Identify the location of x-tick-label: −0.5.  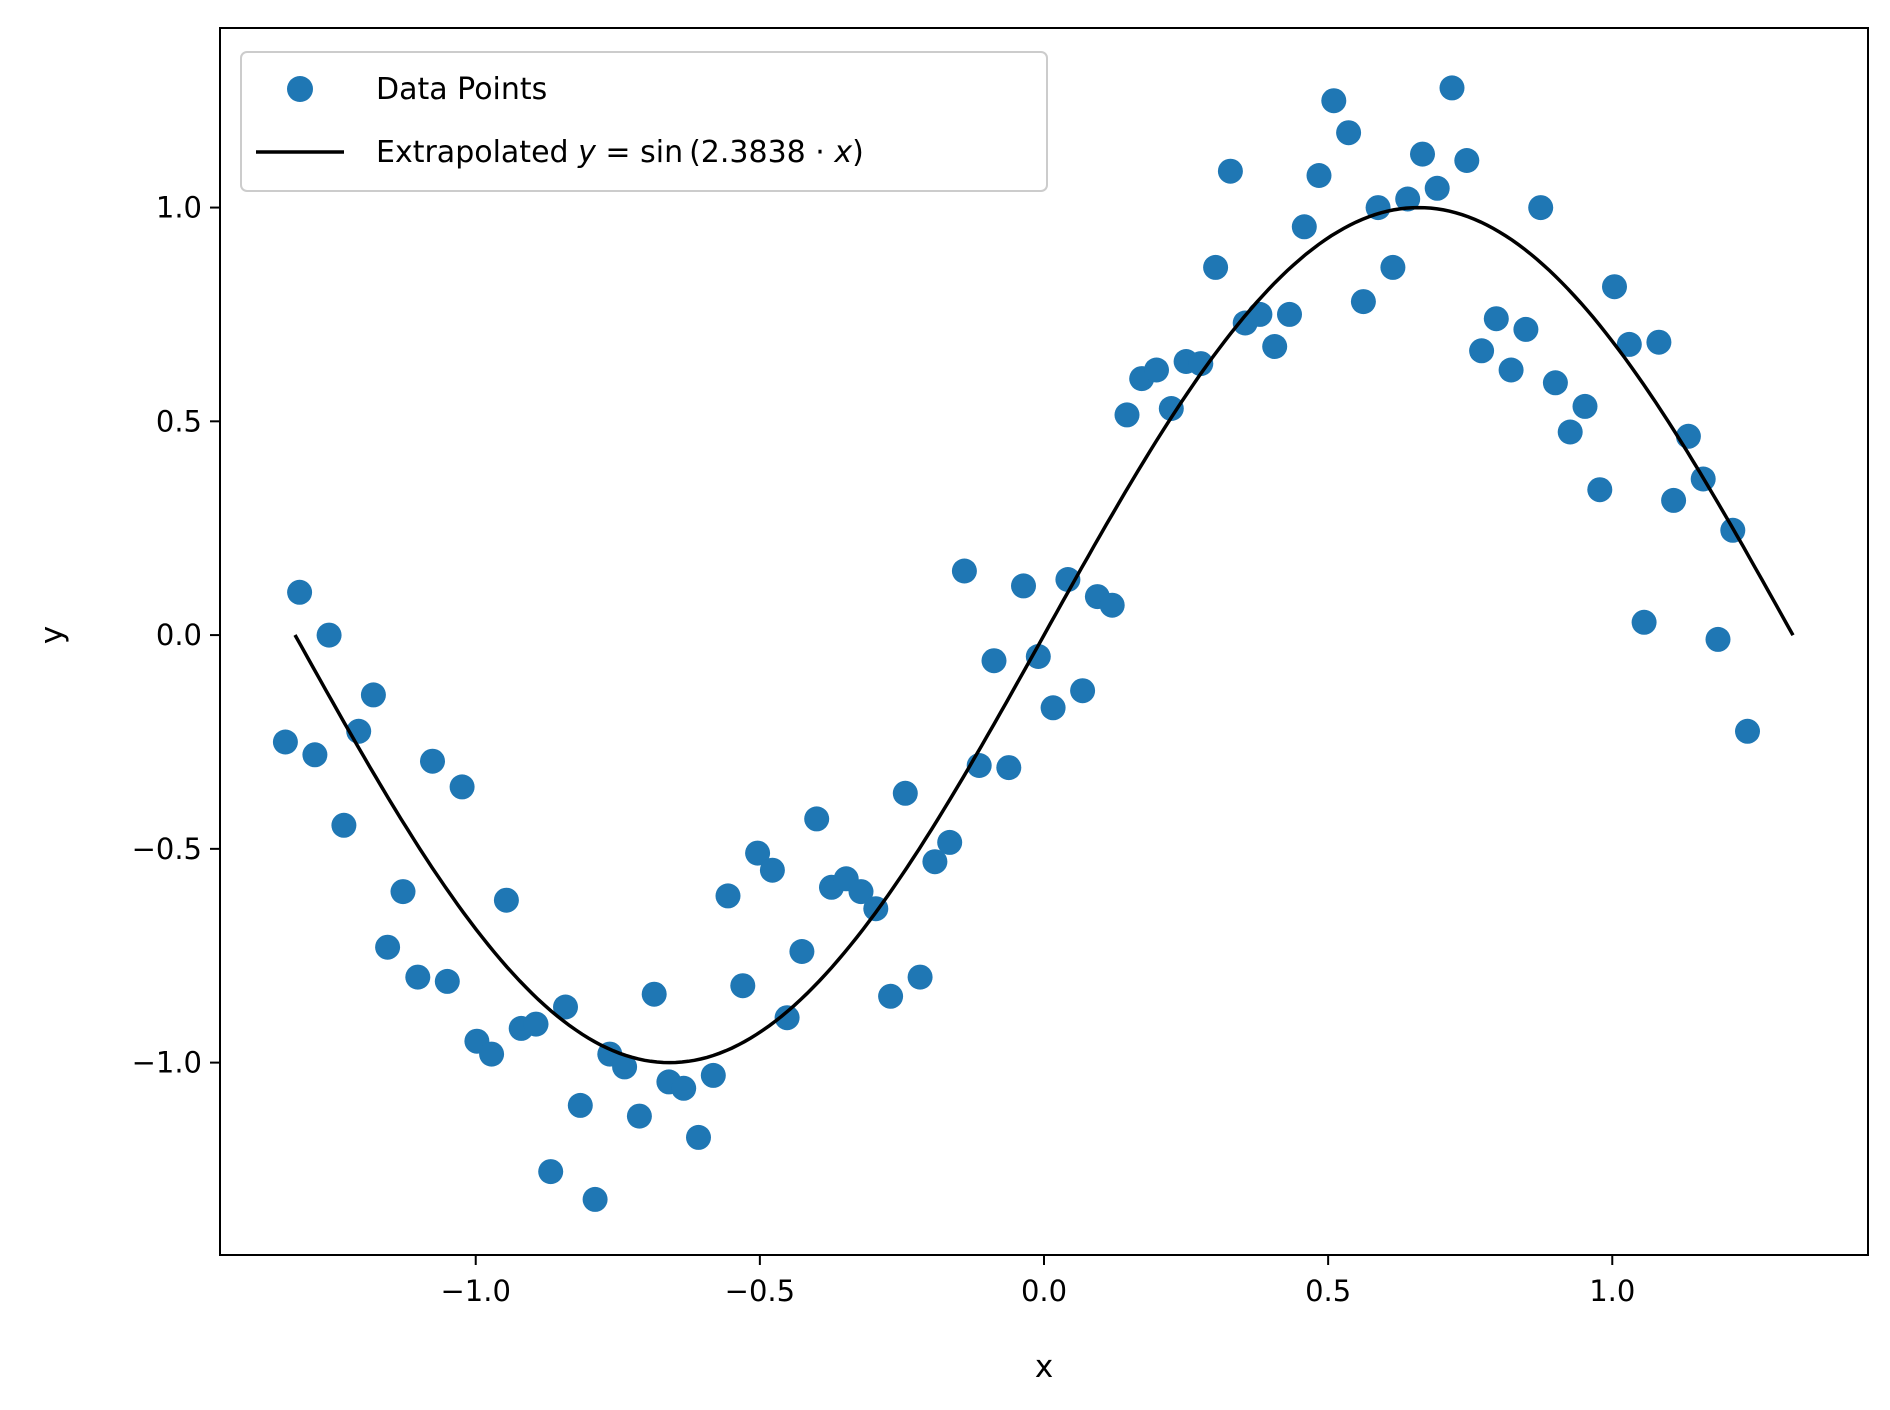
(760, 1291).